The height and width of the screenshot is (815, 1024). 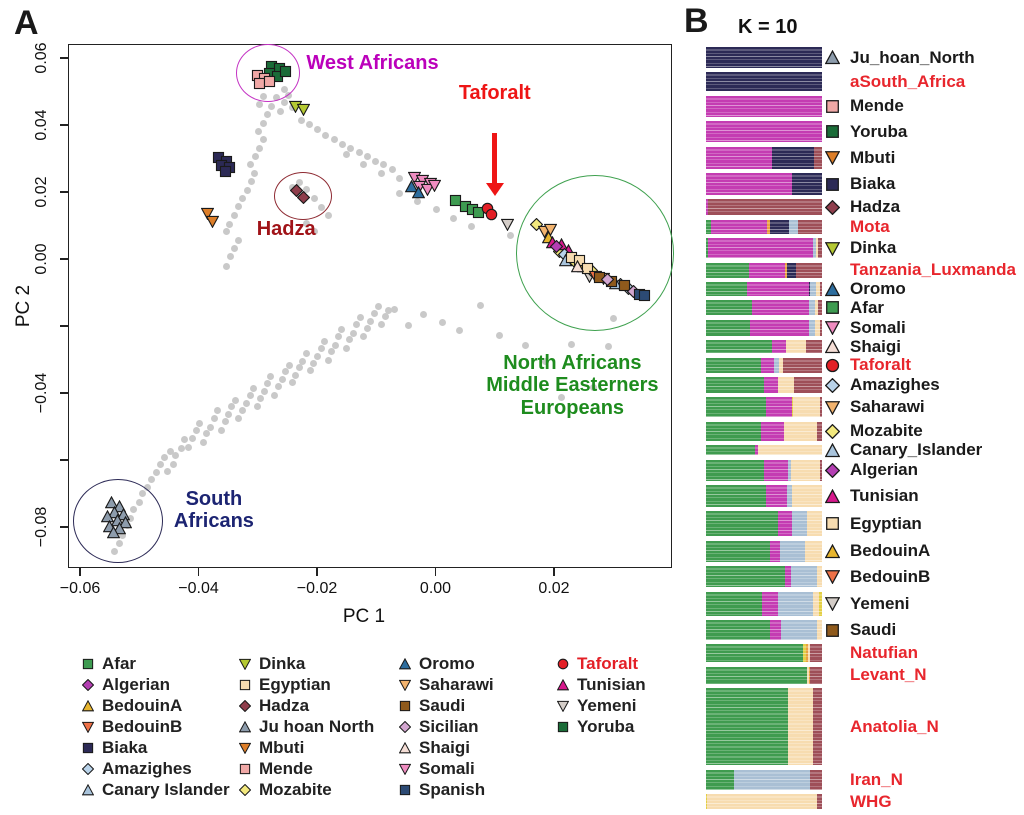 What do you see at coordinates (764, 57) in the screenshot?
I see `admixture-row-ju_hoan_north` at bounding box center [764, 57].